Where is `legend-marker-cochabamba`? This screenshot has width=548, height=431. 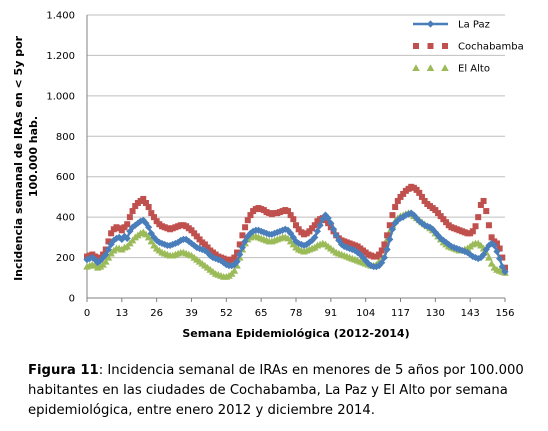
legend-marker-cochabamba is located at coordinates (416, 46).